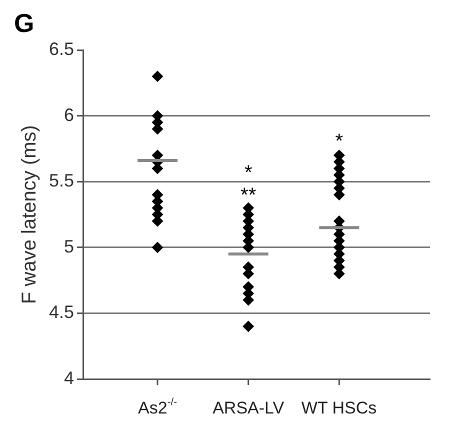 This screenshot has width=450, height=421. I want to click on y-tick-label: 6.5, so click(61, 48).